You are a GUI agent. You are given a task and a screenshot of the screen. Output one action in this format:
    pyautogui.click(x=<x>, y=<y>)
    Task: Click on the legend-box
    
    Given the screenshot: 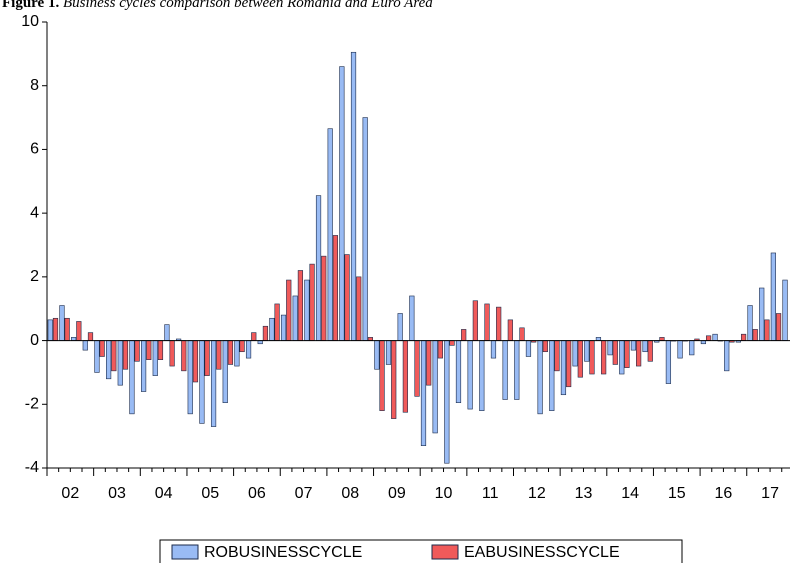 What is the action you would take?
    pyautogui.click(x=421, y=551)
    